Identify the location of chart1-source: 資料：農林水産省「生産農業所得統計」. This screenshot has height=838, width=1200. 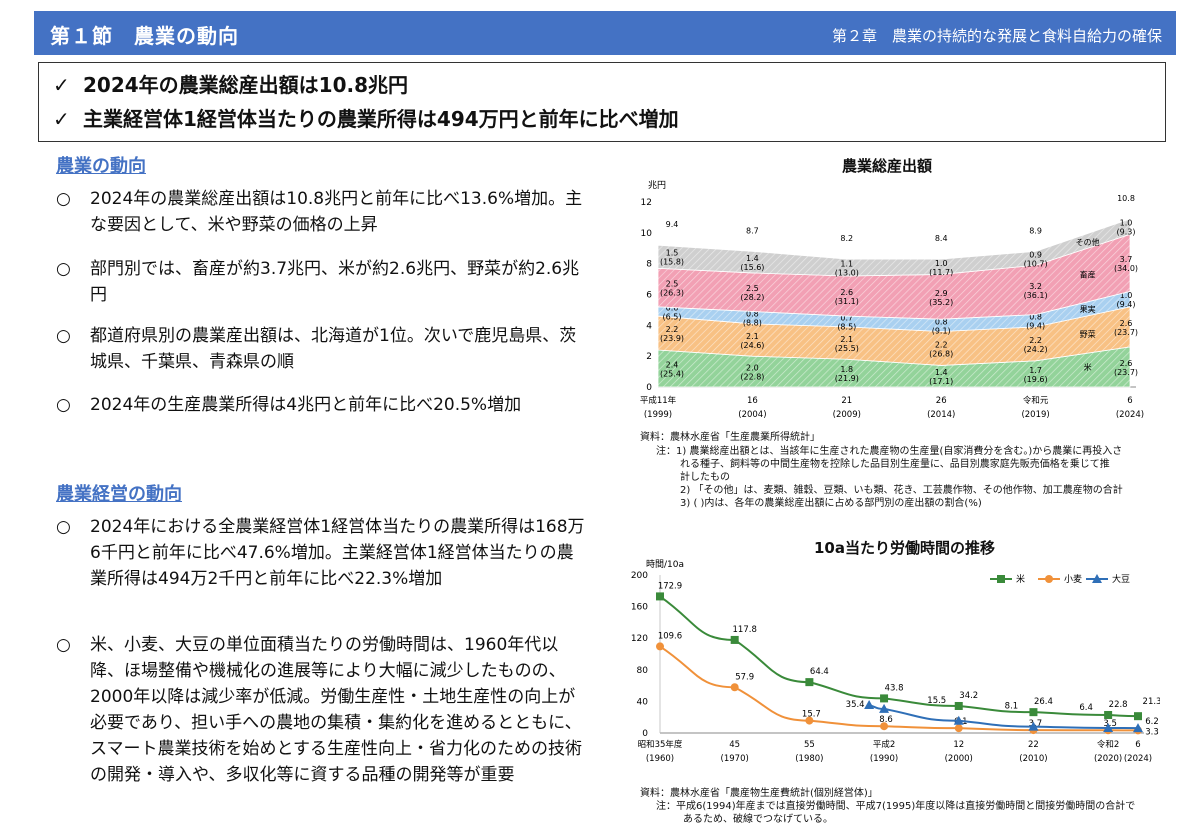
(730, 437).